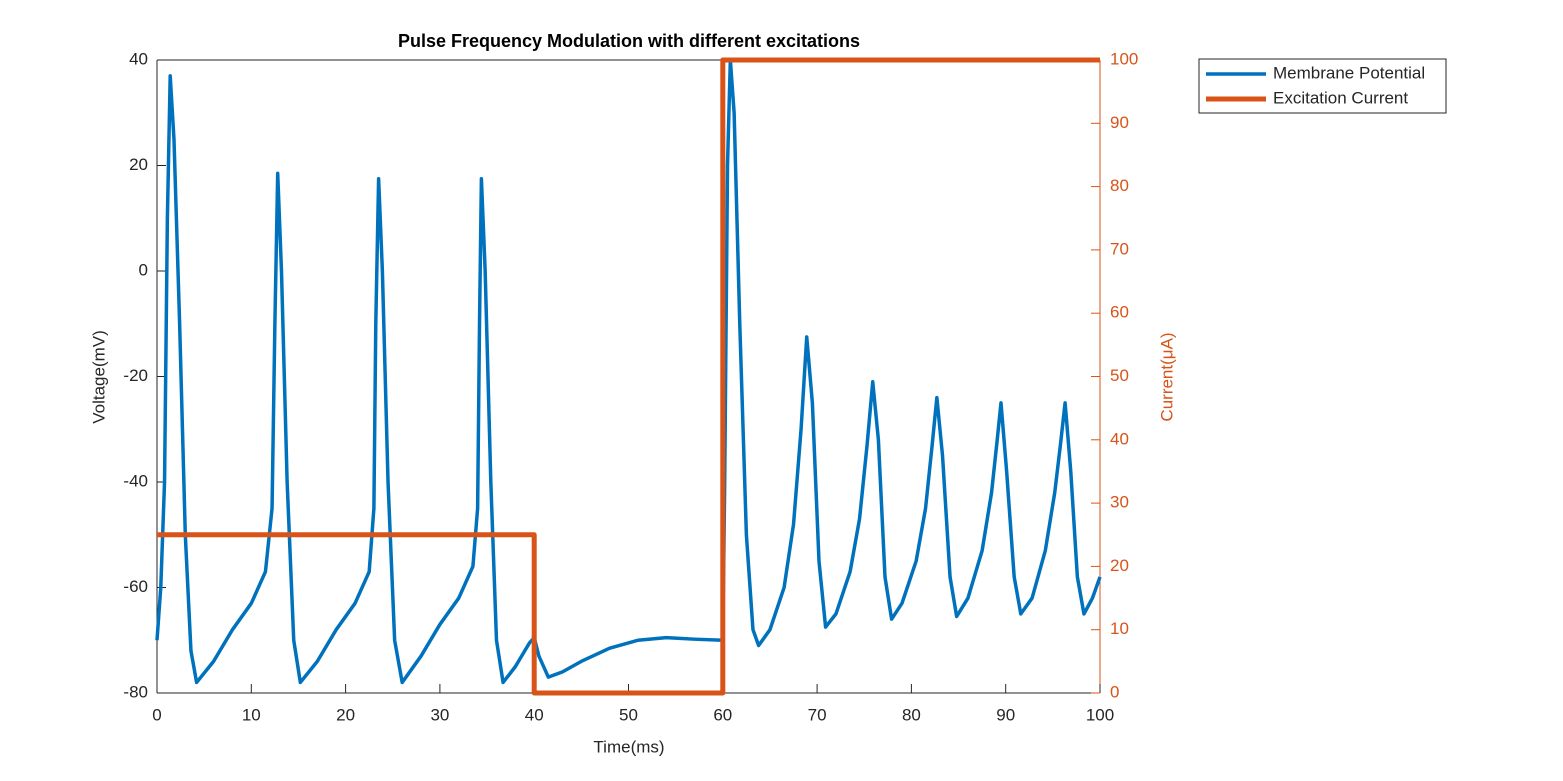 Image resolution: width=1563 pixels, height=781 pixels. Describe the element at coordinates (98, 377) in the screenshot. I see `y-axis-label: Voltage(mV)` at that location.